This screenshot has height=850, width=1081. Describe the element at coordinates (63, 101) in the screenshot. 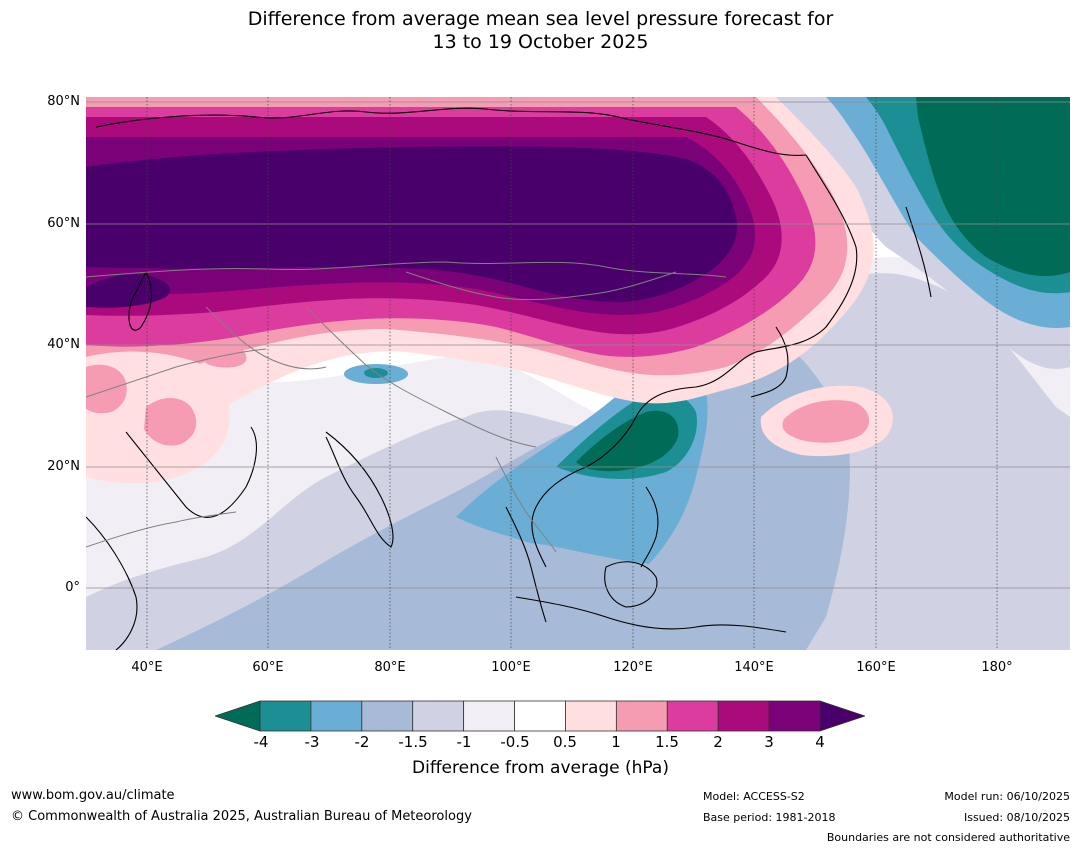

I see `lat-label-80n: 80°N` at that location.